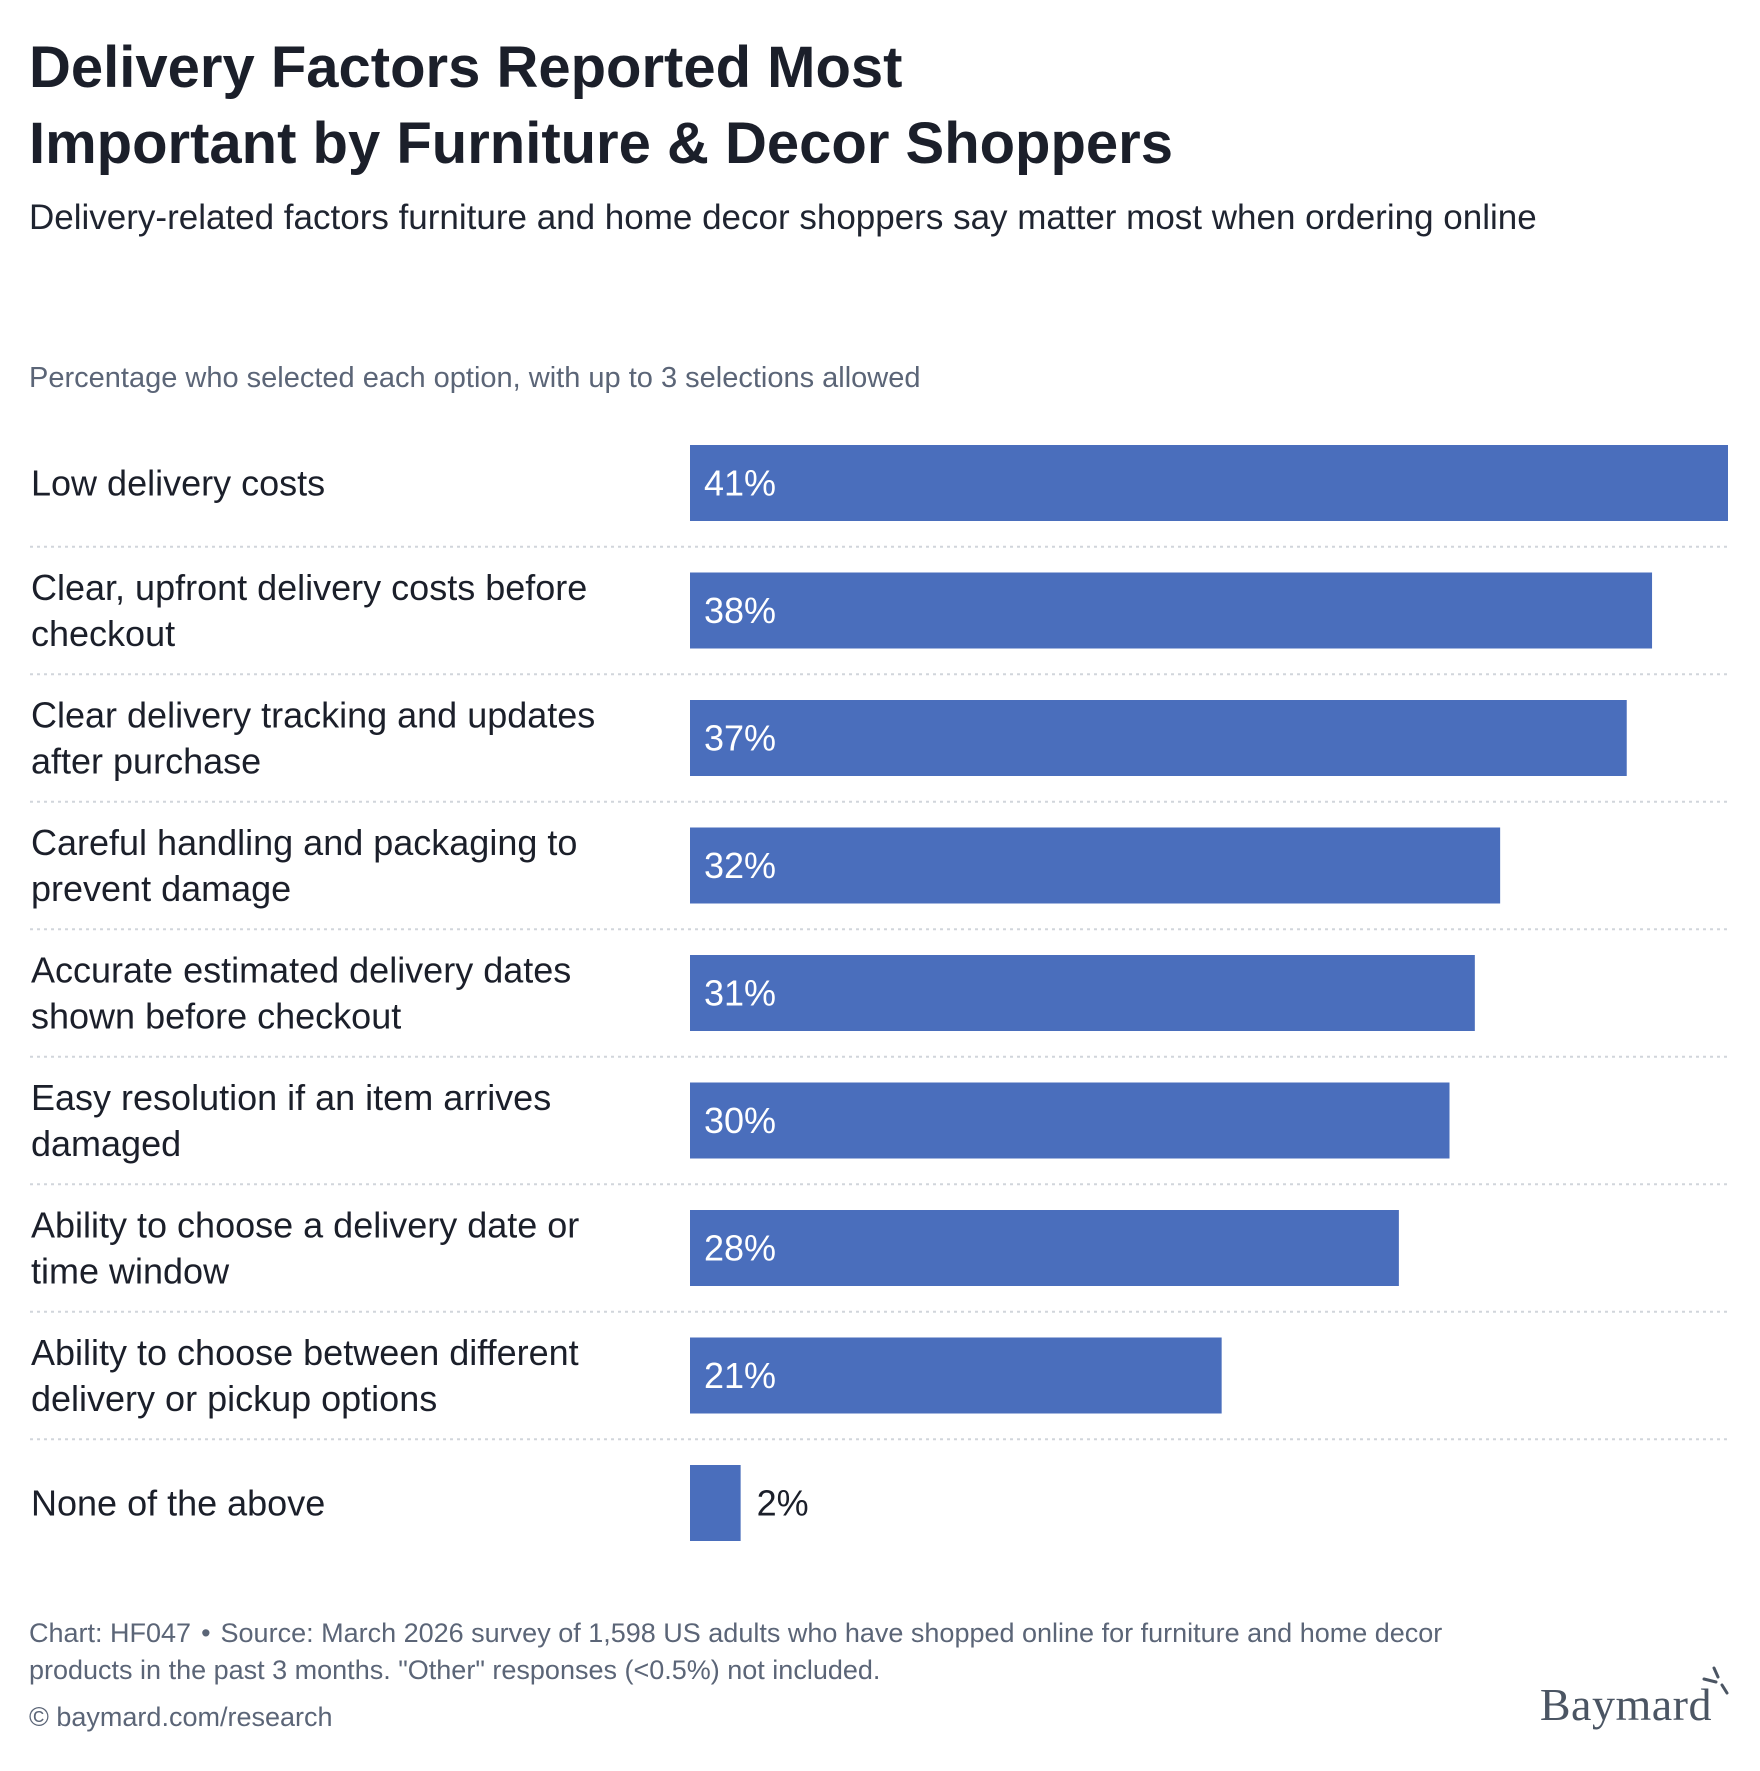 Image resolution: width=1760 pixels, height=1771 pixels. Describe the element at coordinates (305, 1225) in the screenshot. I see `category-label: Ability to choose a delivery date or` at that location.